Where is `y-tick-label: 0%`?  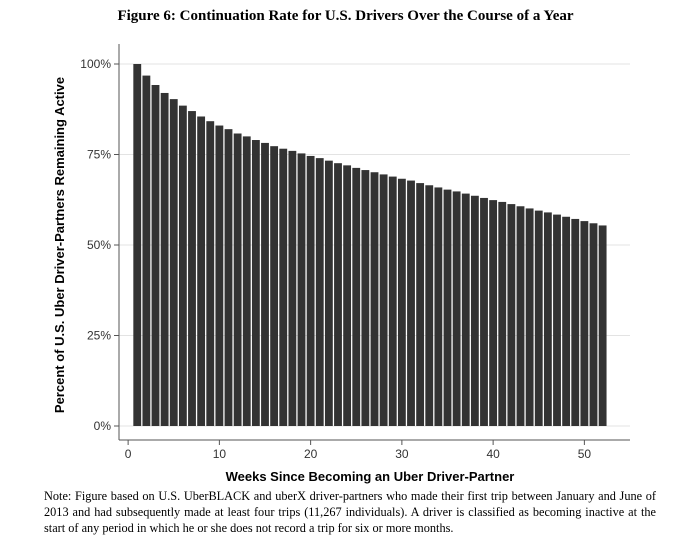
y-tick-label: 0% is located at coordinates (103, 426).